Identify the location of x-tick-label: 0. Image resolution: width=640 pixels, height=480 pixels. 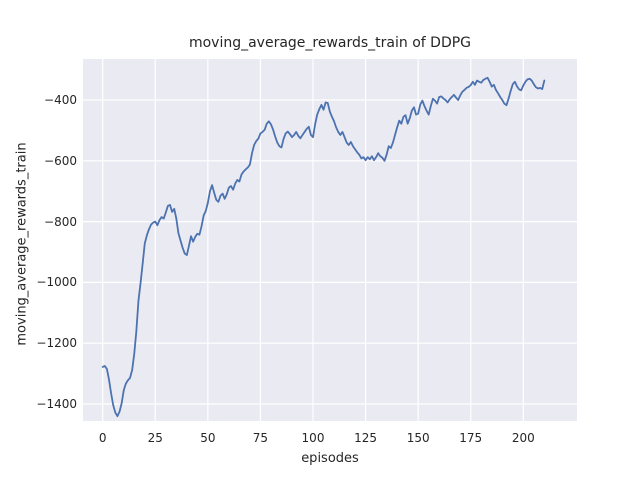
(102, 438).